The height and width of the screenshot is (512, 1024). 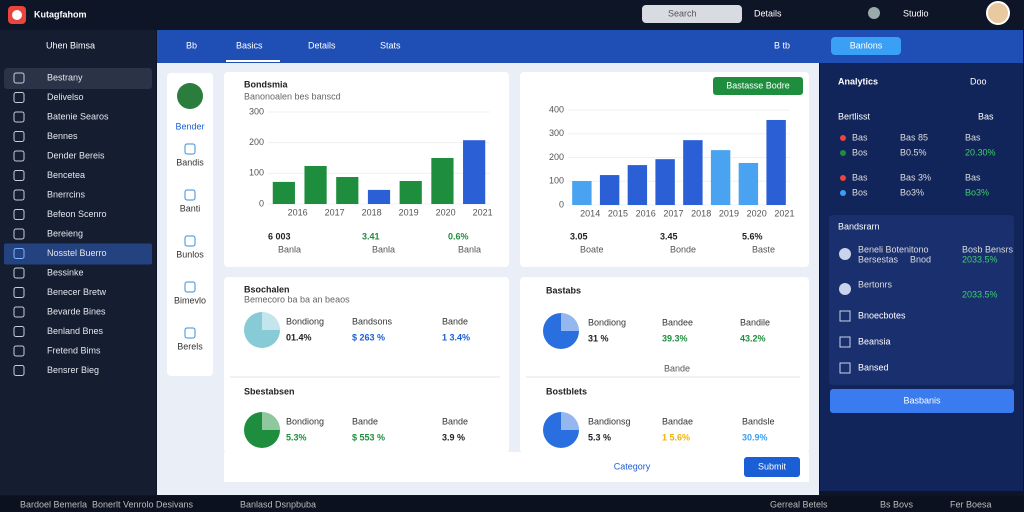 I want to click on nav-item: Benecer Bretw, so click(x=77, y=292).